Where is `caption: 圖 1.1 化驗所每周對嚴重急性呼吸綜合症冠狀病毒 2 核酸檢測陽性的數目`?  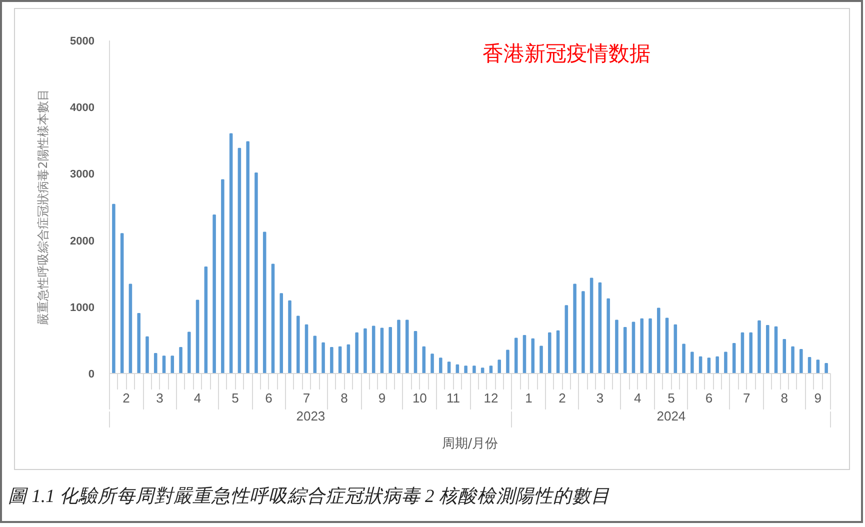 caption: 圖 1.1 化驗所每周對嚴重急性呼吸綜合症冠狀病毒 2 核酸檢測陽性的數目 is located at coordinates (309, 497).